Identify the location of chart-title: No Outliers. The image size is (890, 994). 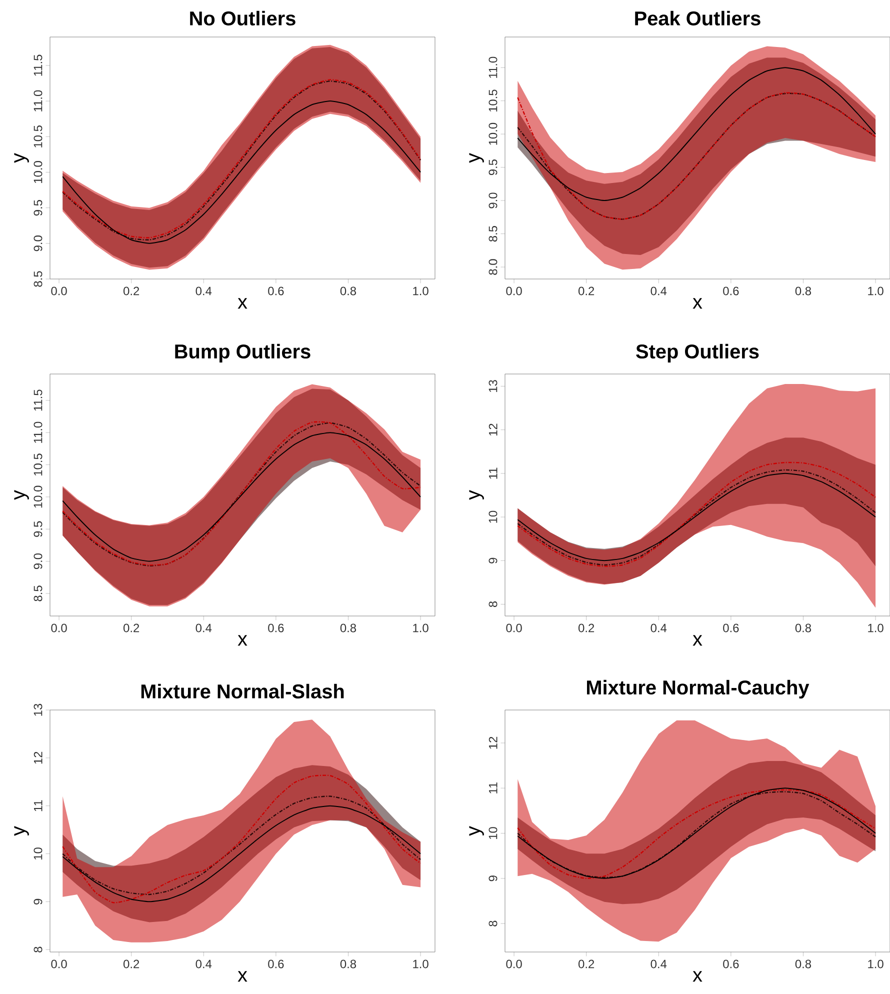
(243, 18).